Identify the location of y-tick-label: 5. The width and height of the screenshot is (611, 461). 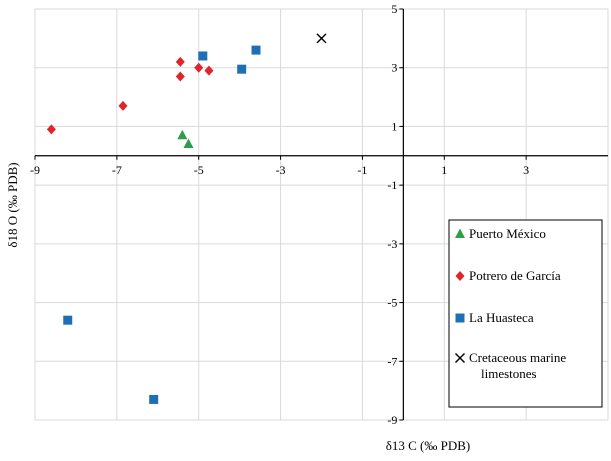
(394, 9).